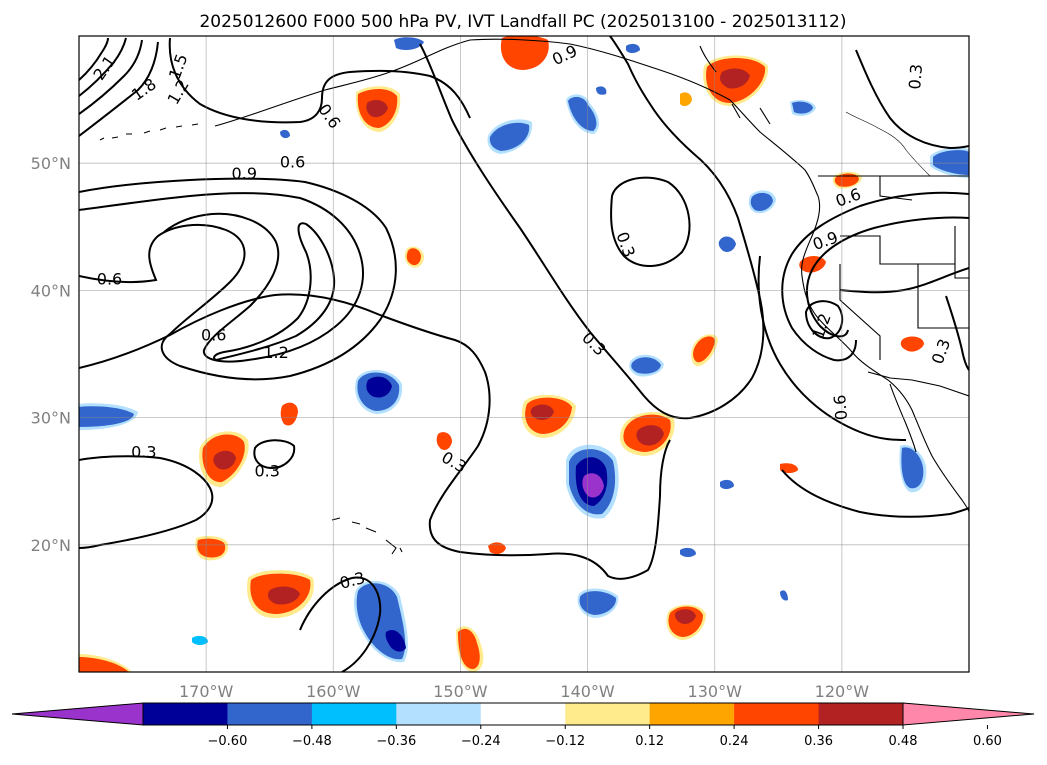 Image resolution: width=1047 pixels, height=765 pixels. Describe the element at coordinates (481, 741) in the screenshot. I see `colorbar-tick-label: −0.24` at that location.